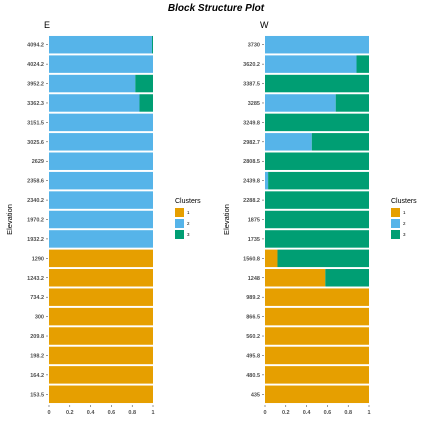 This screenshot has height=432, width=432. I want to click on panel-w-ytick-label-1: 3620.2, so click(251, 65).